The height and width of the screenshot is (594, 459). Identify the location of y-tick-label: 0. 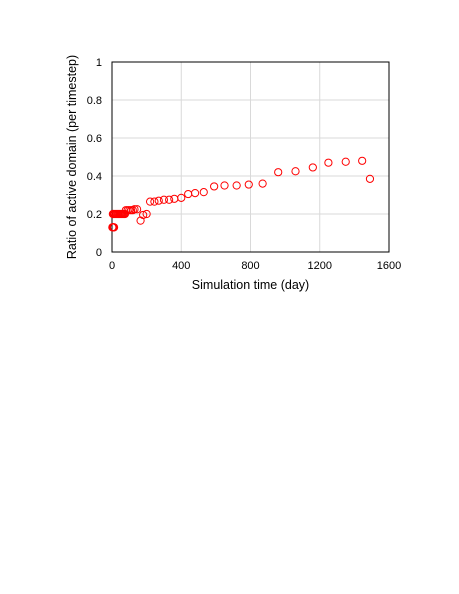
(99, 253).